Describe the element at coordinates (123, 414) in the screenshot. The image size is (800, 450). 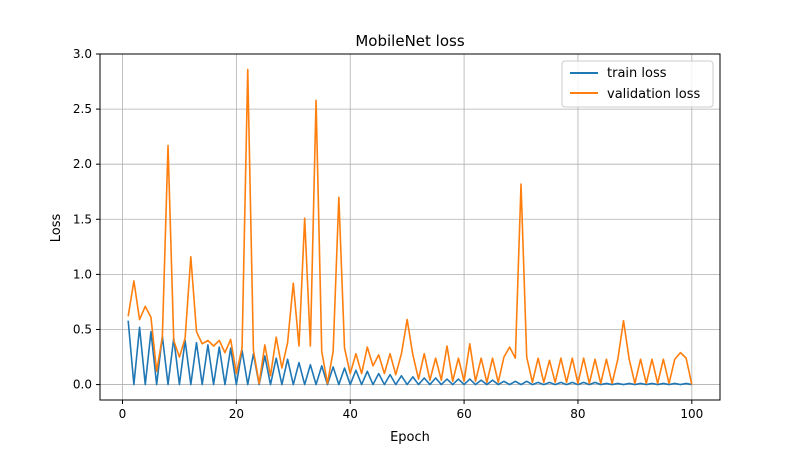
I see `x-tick-label: 0` at that location.